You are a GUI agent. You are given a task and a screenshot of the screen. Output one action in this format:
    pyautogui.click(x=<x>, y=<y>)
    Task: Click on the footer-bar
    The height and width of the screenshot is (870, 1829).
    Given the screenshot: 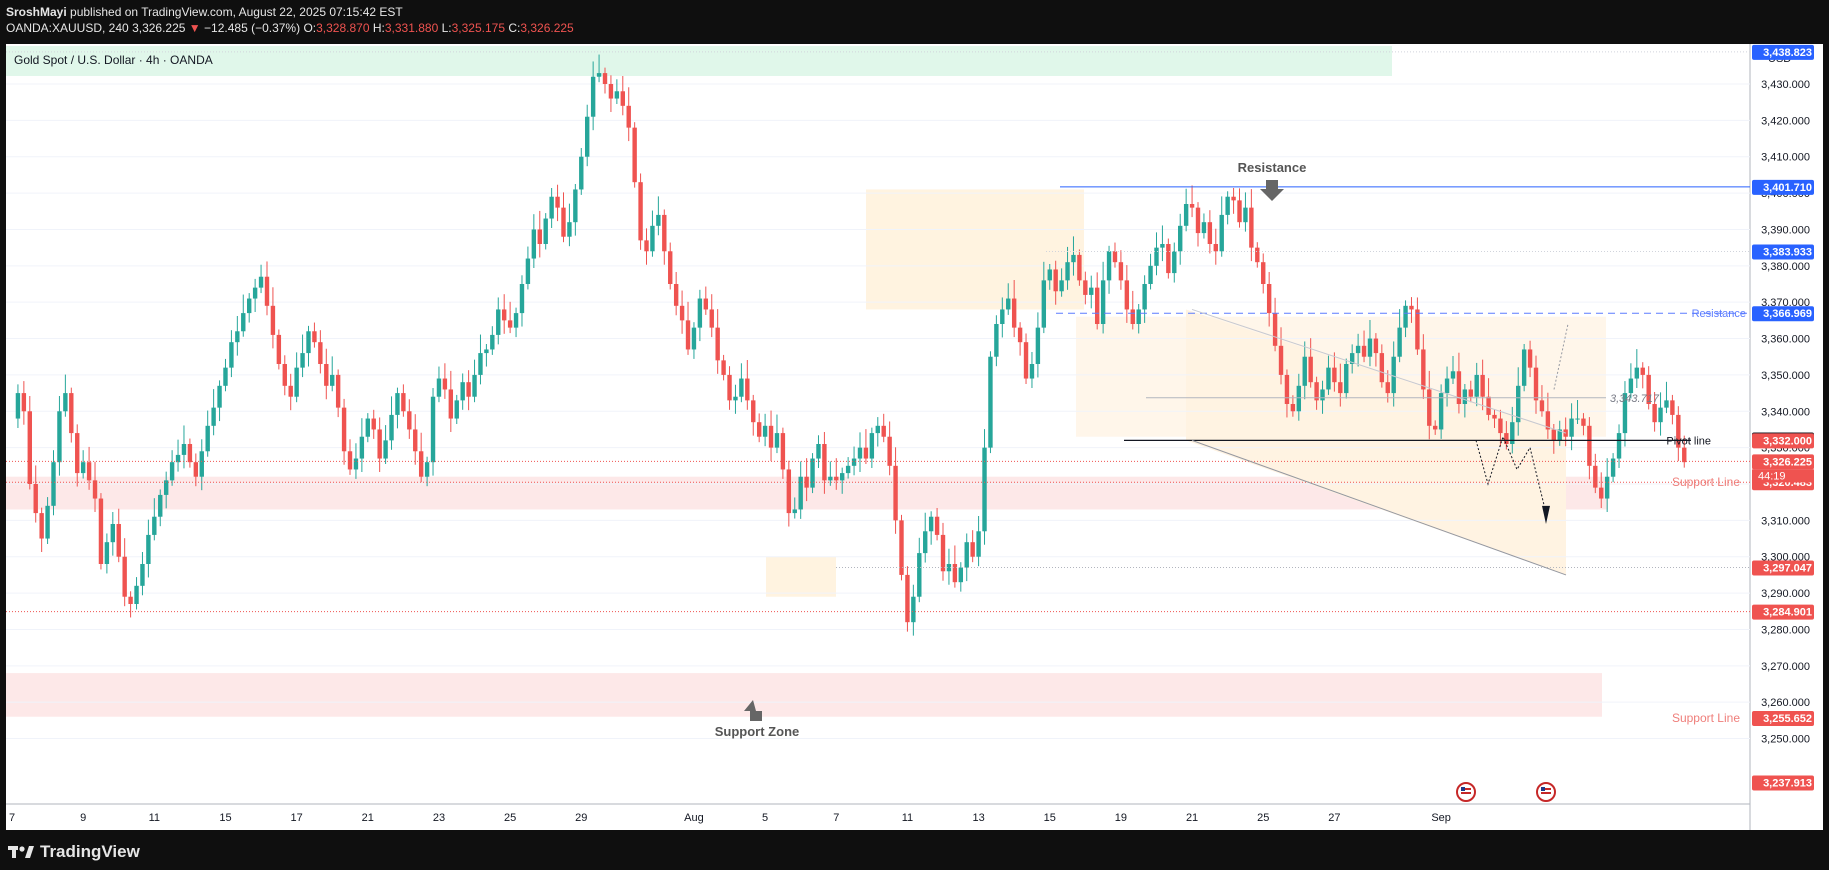 What is the action you would take?
    pyautogui.click(x=914, y=850)
    